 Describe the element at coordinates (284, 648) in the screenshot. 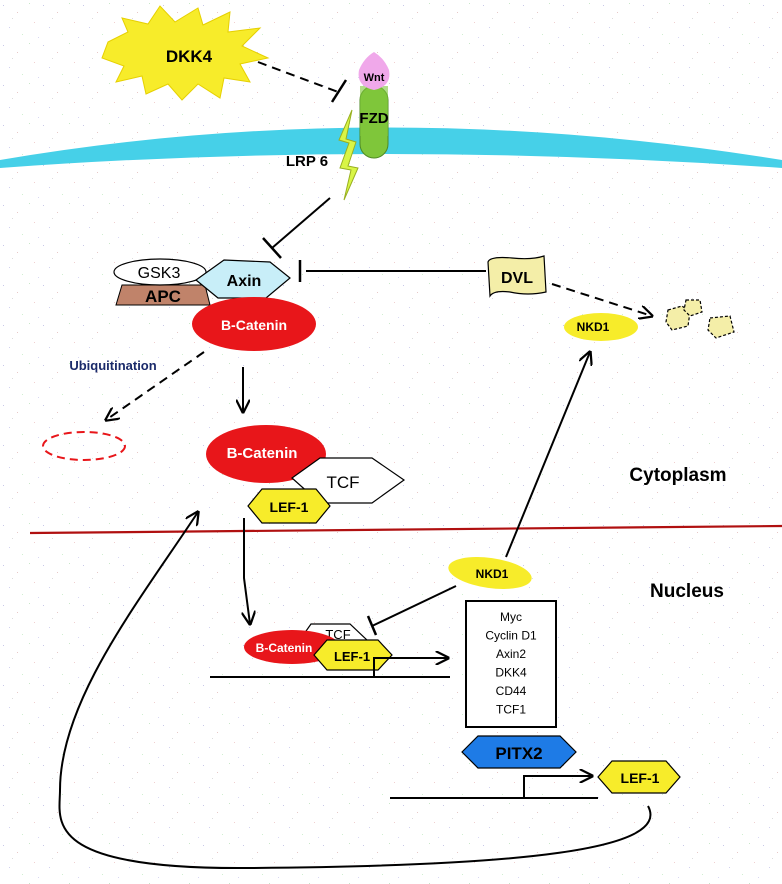

I see `bcatenin-dna-label: B-Catenin` at that location.